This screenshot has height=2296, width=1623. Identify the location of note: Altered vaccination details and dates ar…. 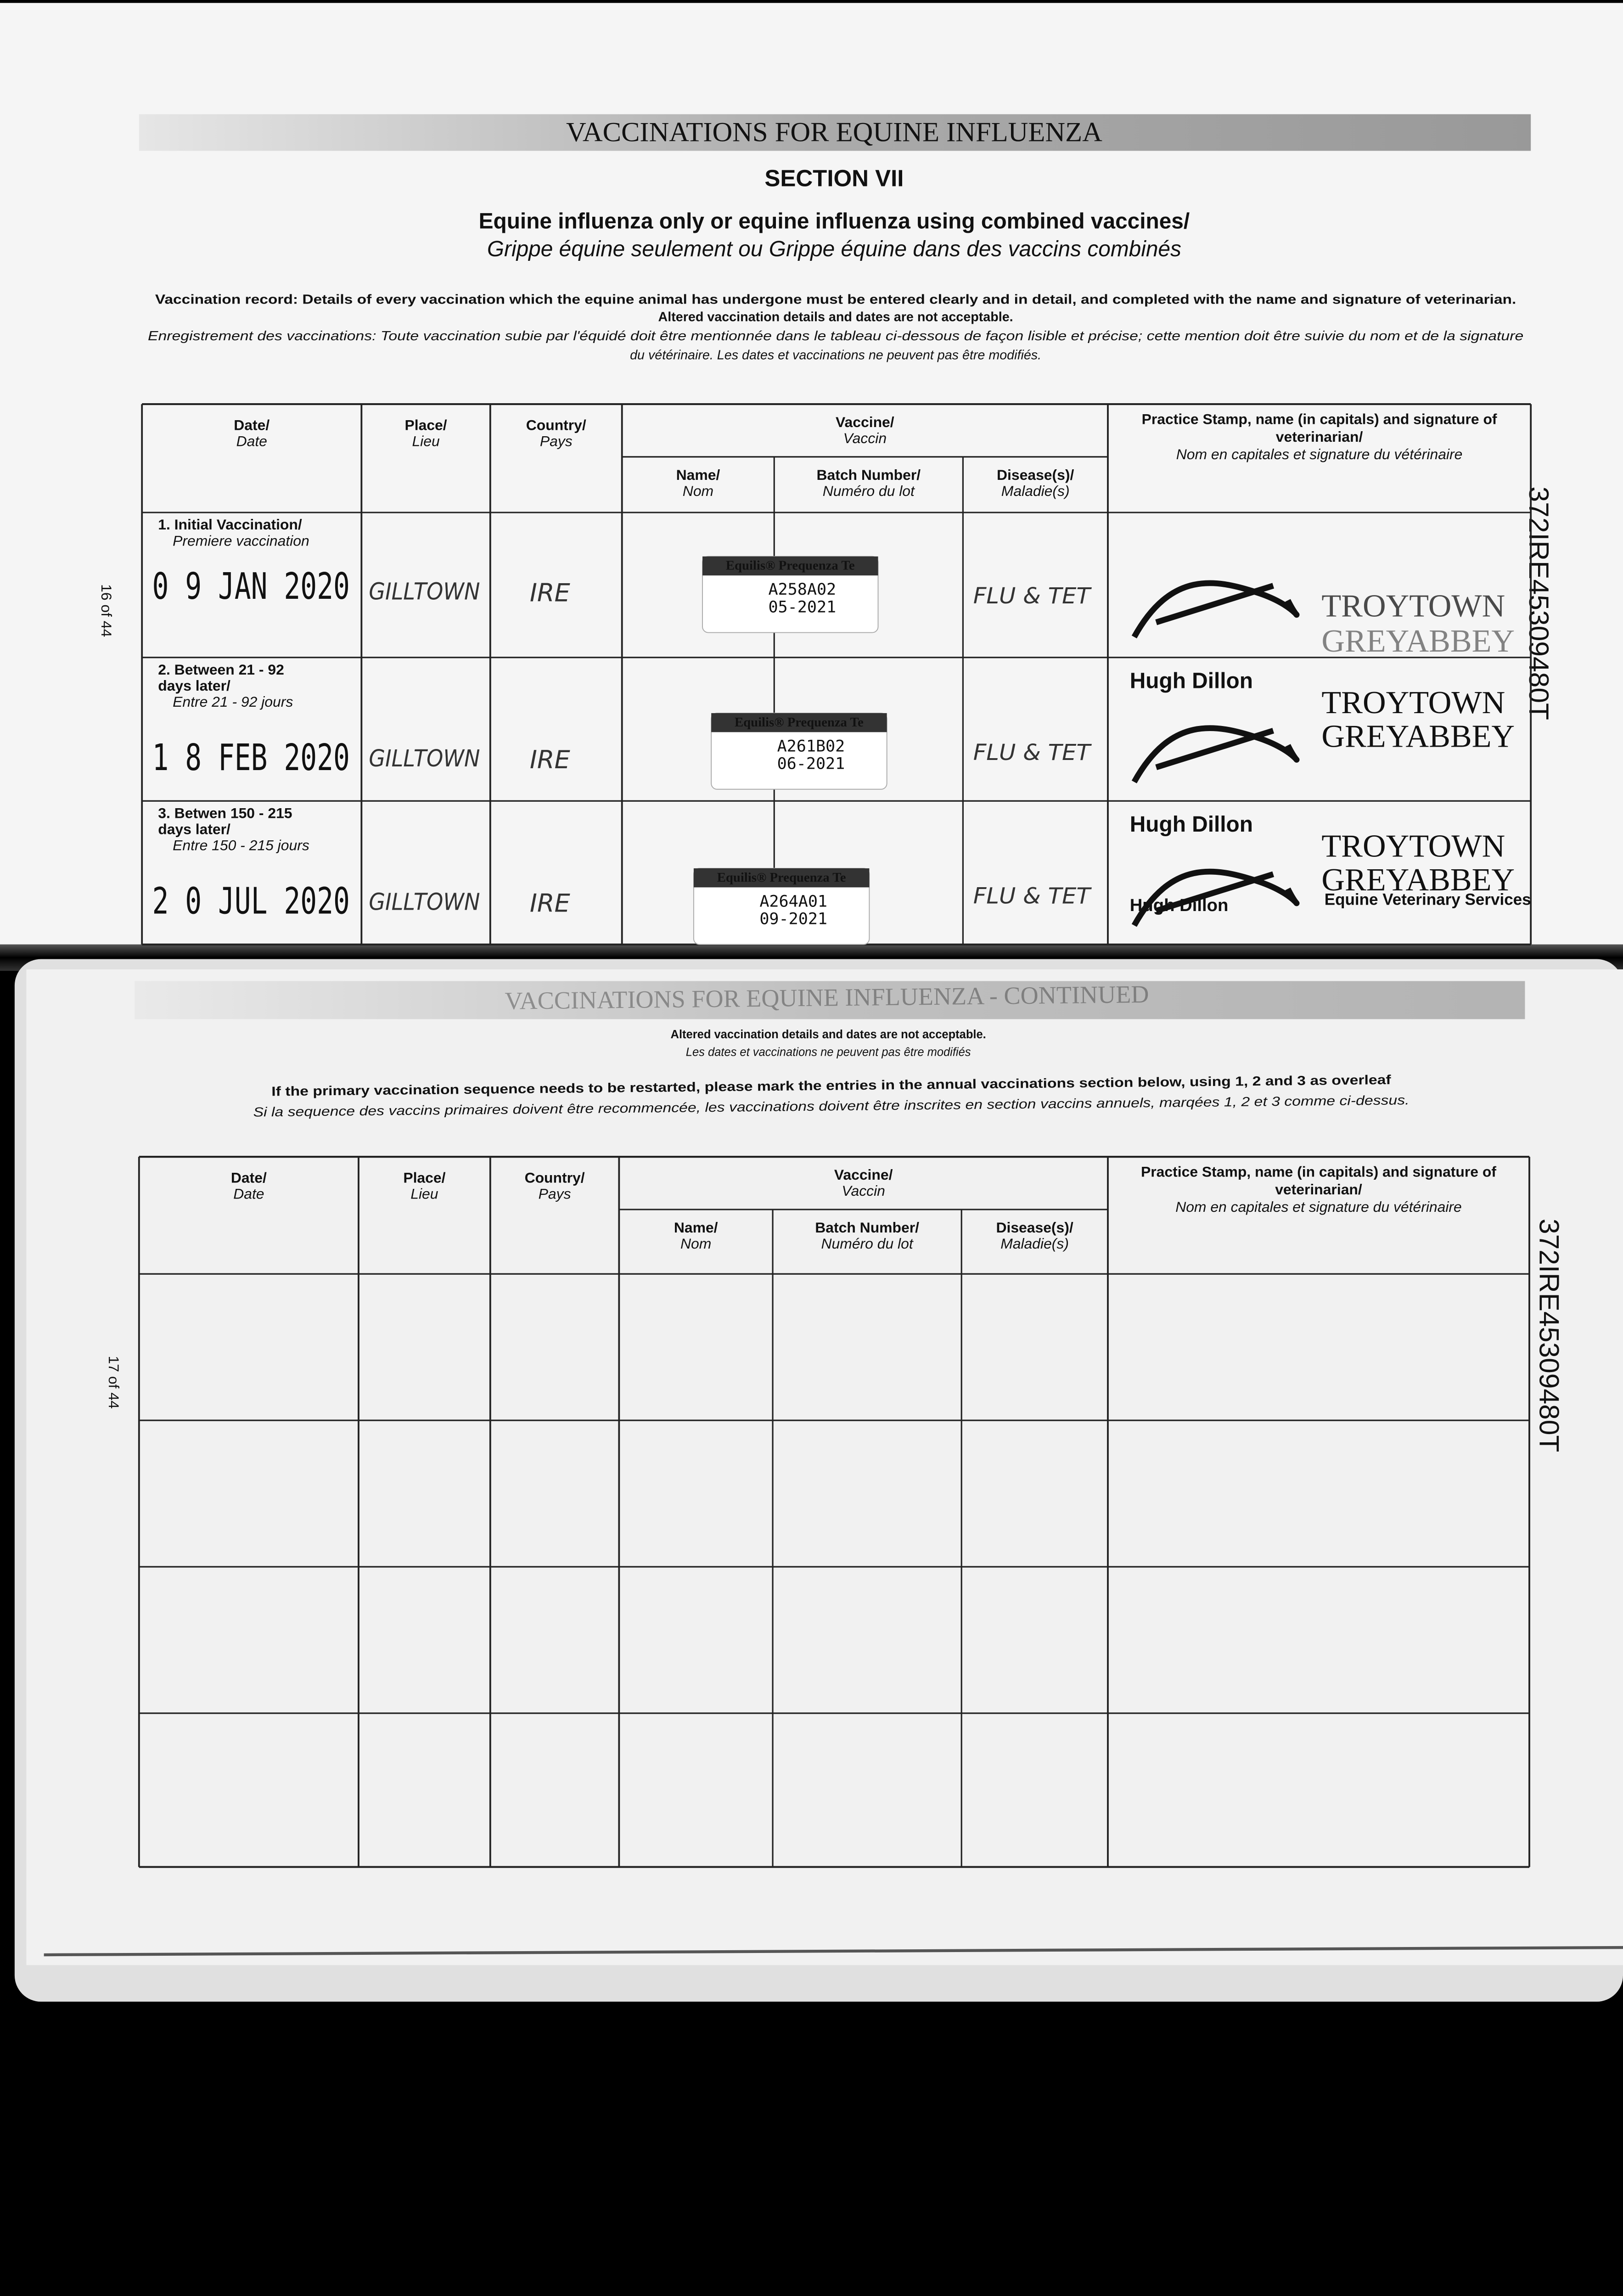
(828, 1034).